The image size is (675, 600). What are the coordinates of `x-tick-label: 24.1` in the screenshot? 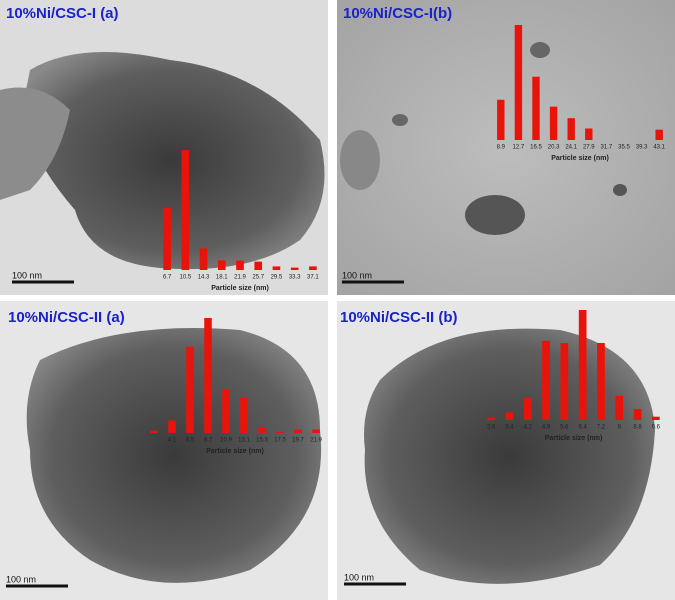 It's located at (571, 148).